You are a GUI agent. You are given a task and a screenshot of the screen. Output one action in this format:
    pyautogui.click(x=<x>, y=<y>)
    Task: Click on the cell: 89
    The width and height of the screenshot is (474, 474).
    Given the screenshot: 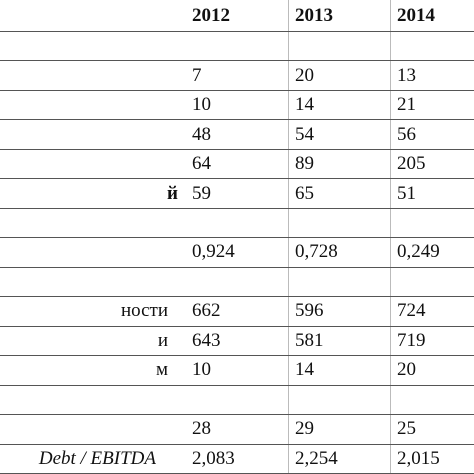 What is the action you would take?
    pyautogui.click(x=339, y=164)
    